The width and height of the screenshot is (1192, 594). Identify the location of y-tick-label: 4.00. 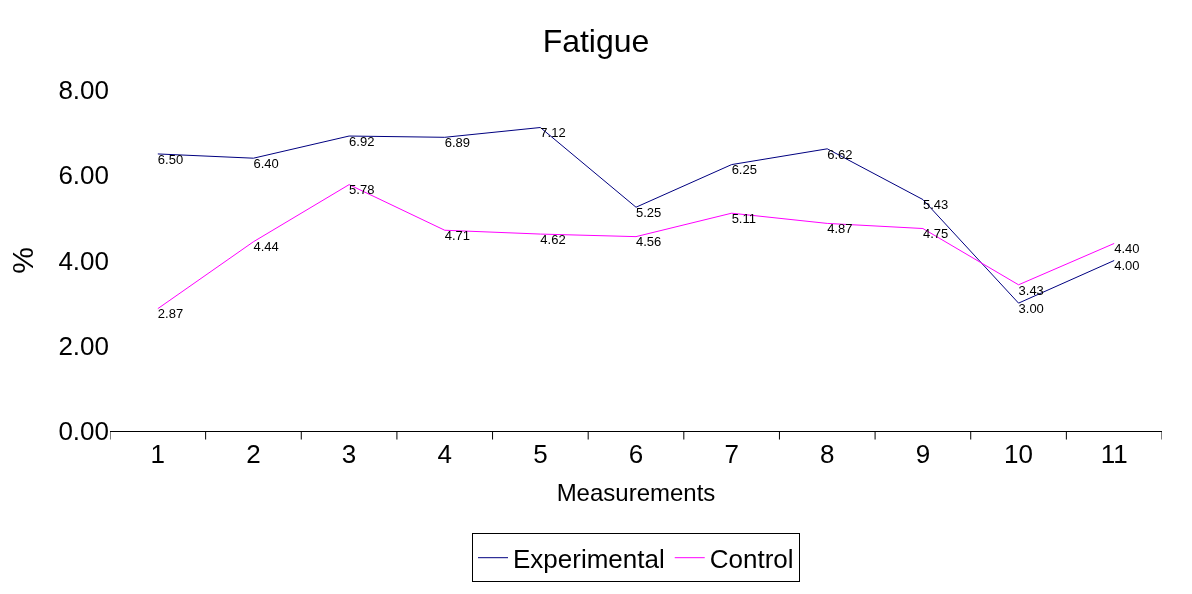
(83, 260).